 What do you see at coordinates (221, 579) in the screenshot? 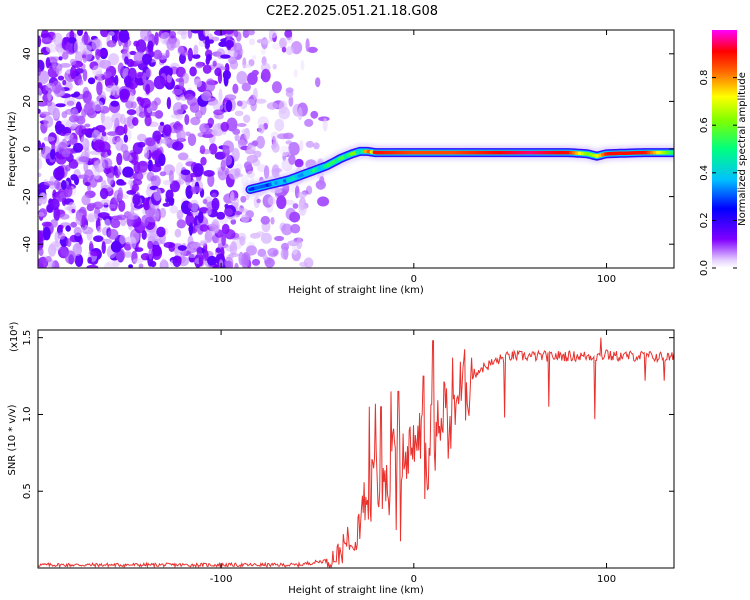
I see `x-tick-label: -100` at bounding box center [221, 579].